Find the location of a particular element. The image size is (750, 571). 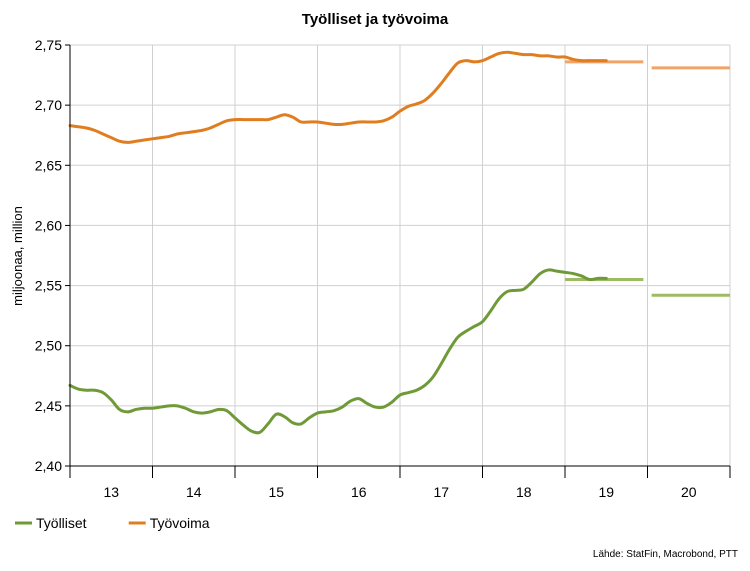

x-tick-label: 17 is located at coordinates (441, 492).